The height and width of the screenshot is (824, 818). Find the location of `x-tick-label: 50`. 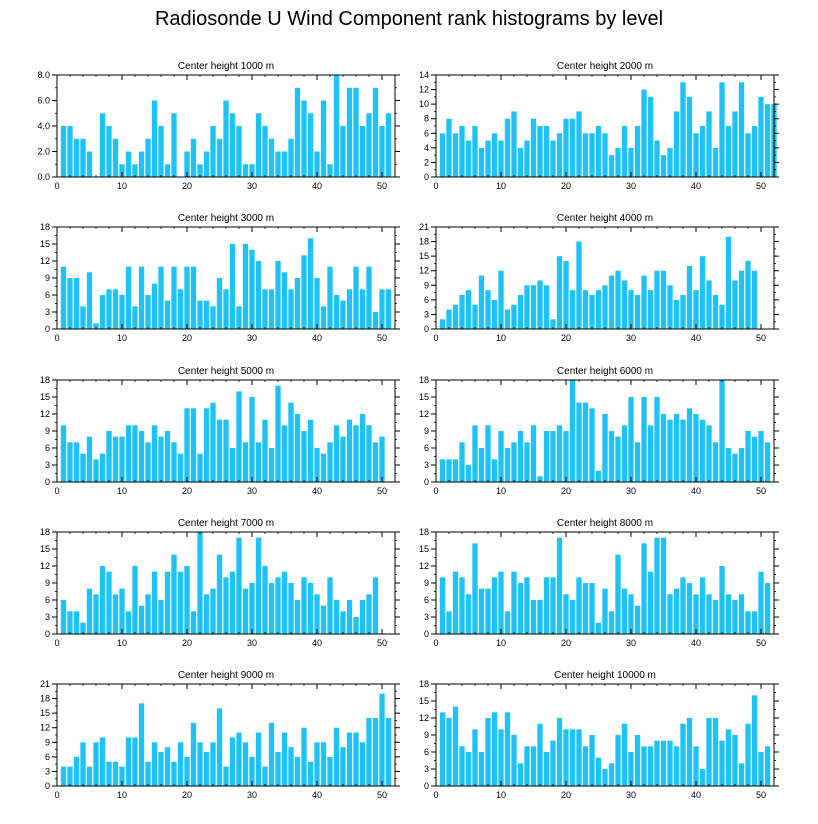

x-tick-label: 50 is located at coordinates (761, 491).